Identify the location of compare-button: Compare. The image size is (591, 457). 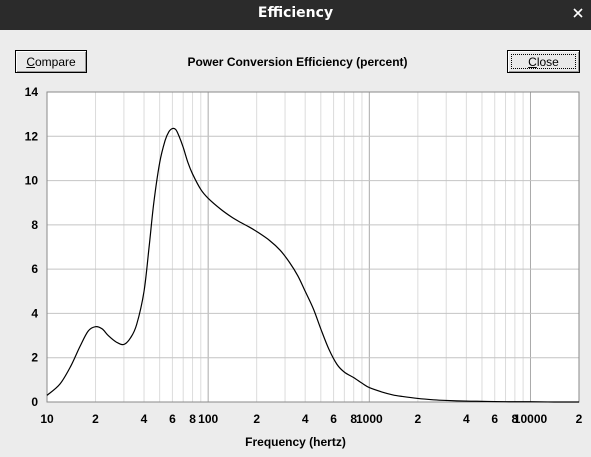
(51, 61).